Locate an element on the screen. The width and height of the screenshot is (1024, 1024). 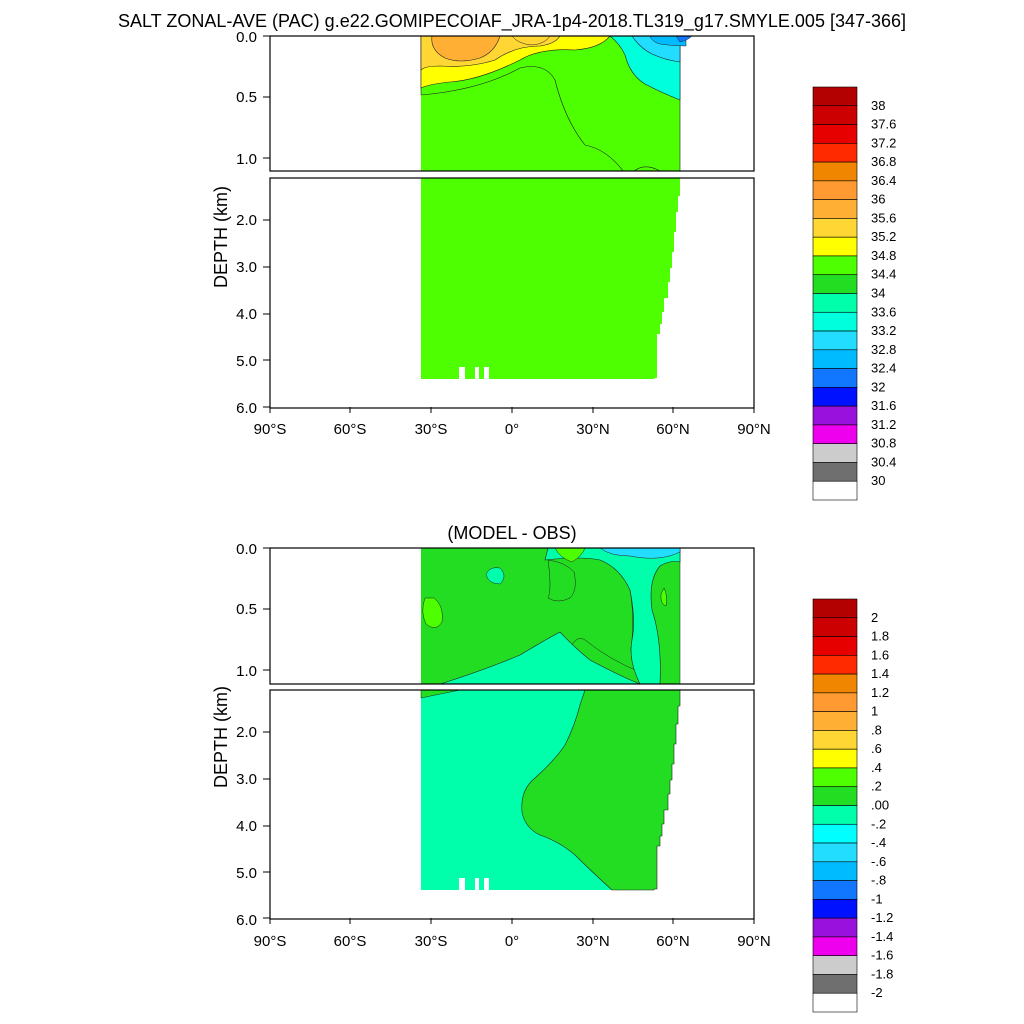
difference-upper-field is located at coordinates (550, 616).